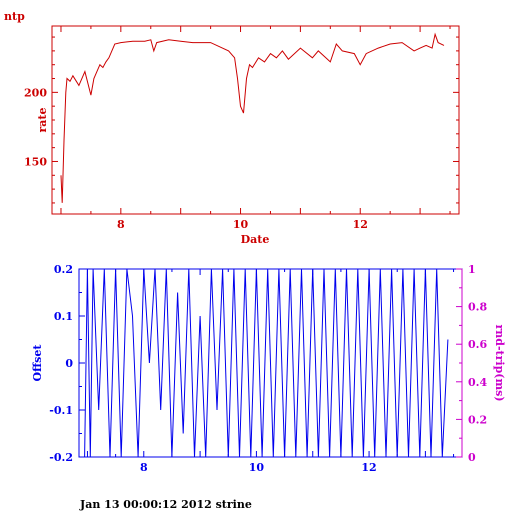  I want to click on y-tick-label: 150, so click(35, 161).